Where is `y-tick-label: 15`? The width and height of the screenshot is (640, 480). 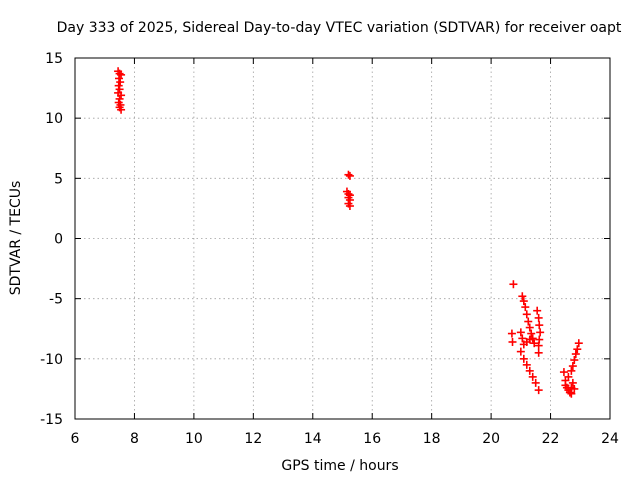
y-tick-label: 15 is located at coordinates (54, 59).